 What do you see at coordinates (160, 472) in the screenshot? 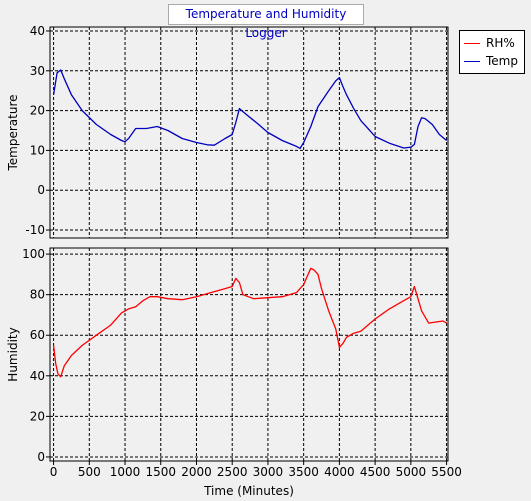
I see `x-tick-label: 1500` at bounding box center [160, 472].